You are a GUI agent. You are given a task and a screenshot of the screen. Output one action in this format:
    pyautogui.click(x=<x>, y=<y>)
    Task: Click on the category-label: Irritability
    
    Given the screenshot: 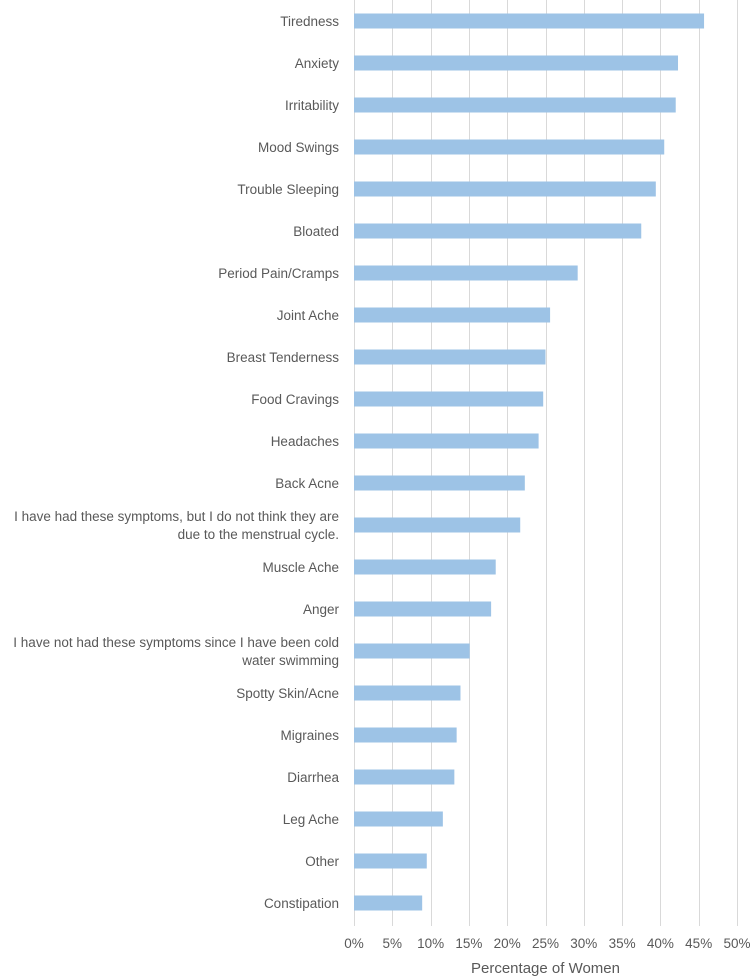 What is the action you would take?
    pyautogui.click(x=312, y=105)
    